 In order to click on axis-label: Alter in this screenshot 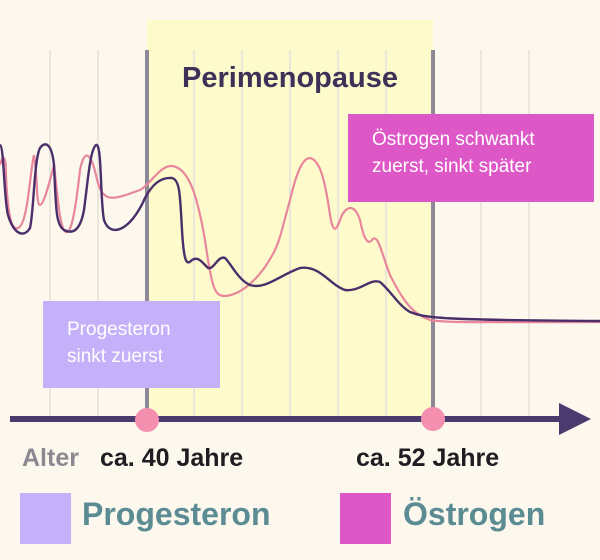, I will do `click(50, 458)`.